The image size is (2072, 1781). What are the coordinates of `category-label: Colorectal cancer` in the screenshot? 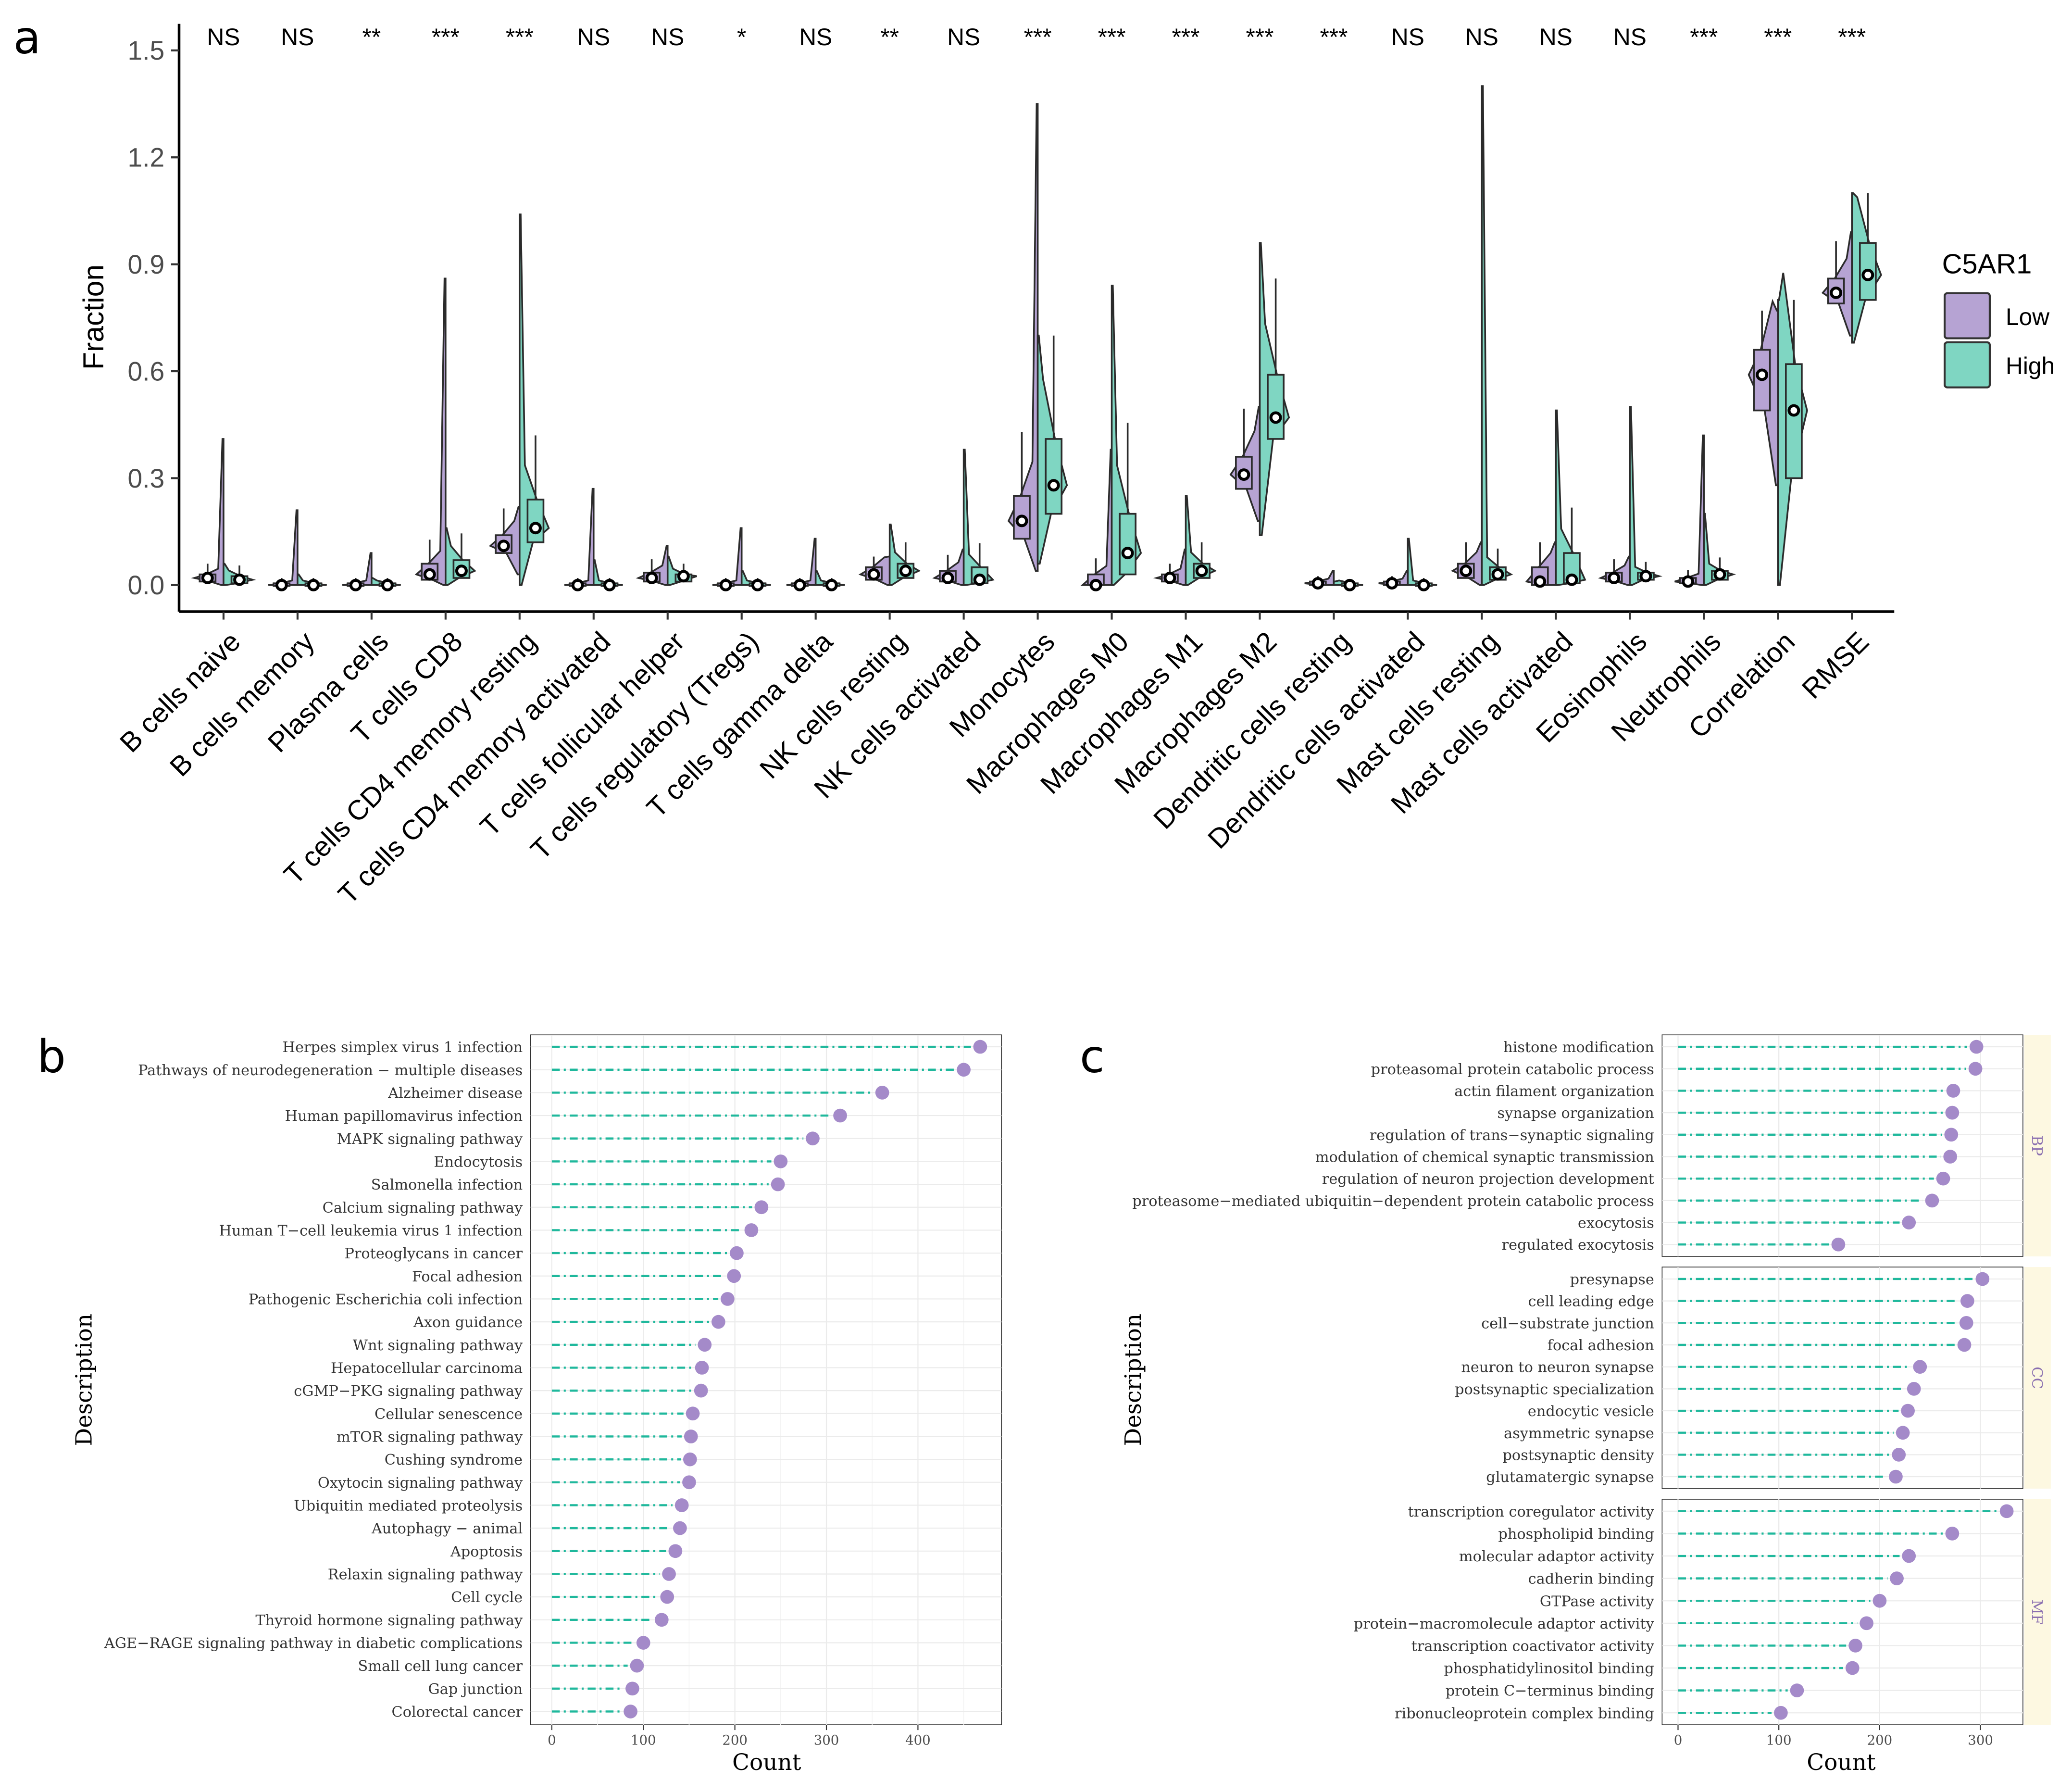 It's located at (457, 1712).